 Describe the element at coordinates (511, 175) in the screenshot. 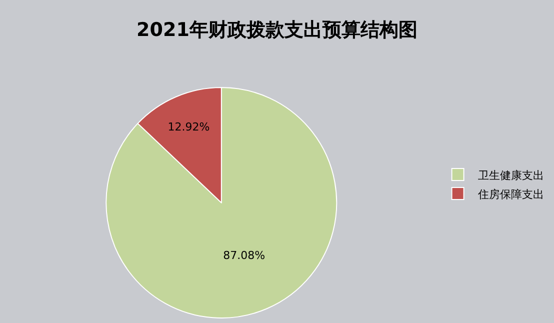

I see `legend-label: 卫生健康支出` at that location.